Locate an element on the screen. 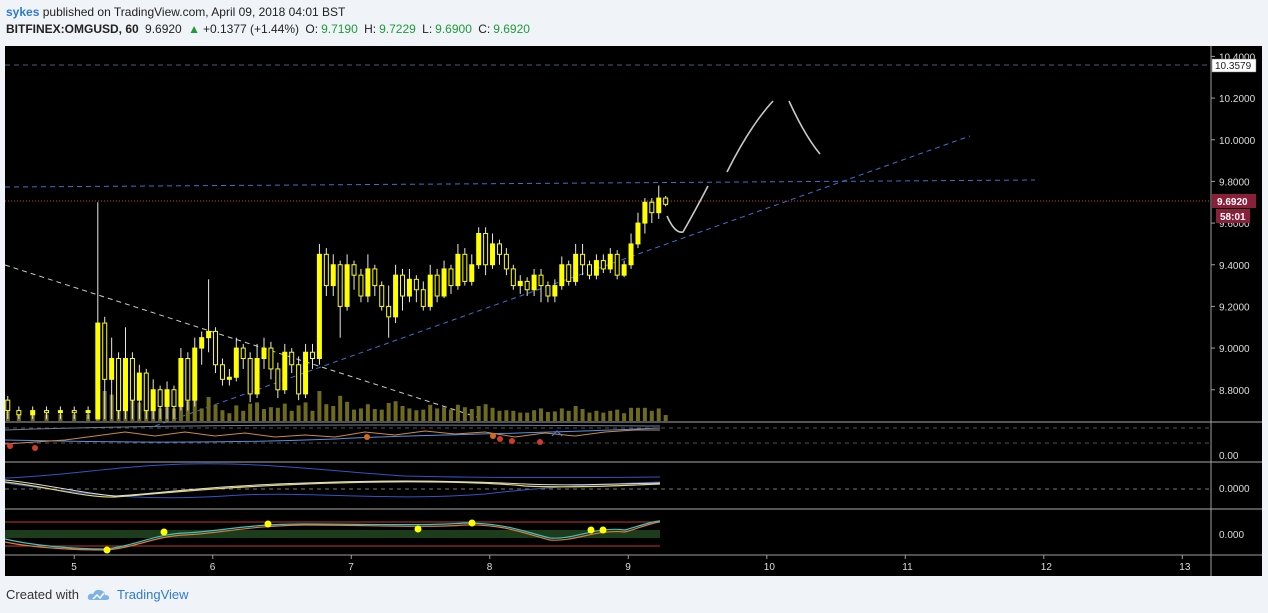 The height and width of the screenshot is (613, 1268). close-value: 9.6920 is located at coordinates (511, 29).